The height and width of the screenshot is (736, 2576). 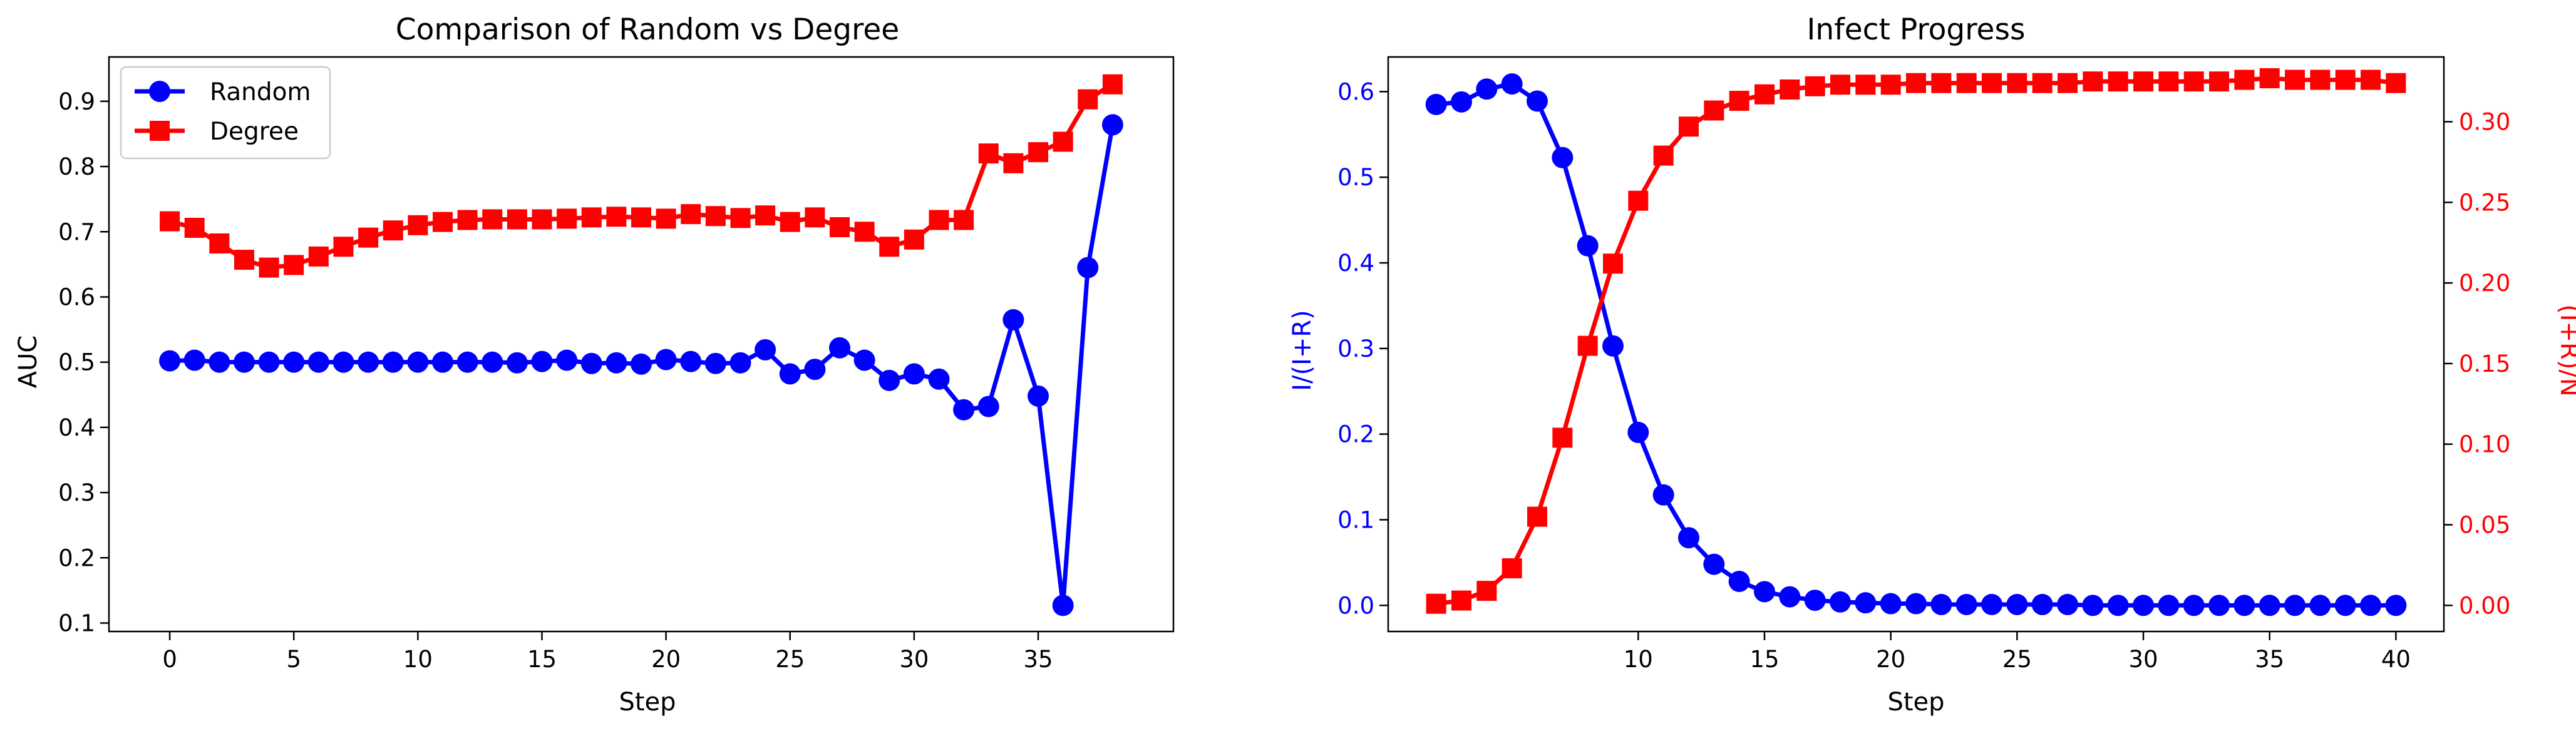 What do you see at coordinates (1891, 659) in the screenshot?
I see `x-tick-label: 20` at bounding box center [1891, 659].